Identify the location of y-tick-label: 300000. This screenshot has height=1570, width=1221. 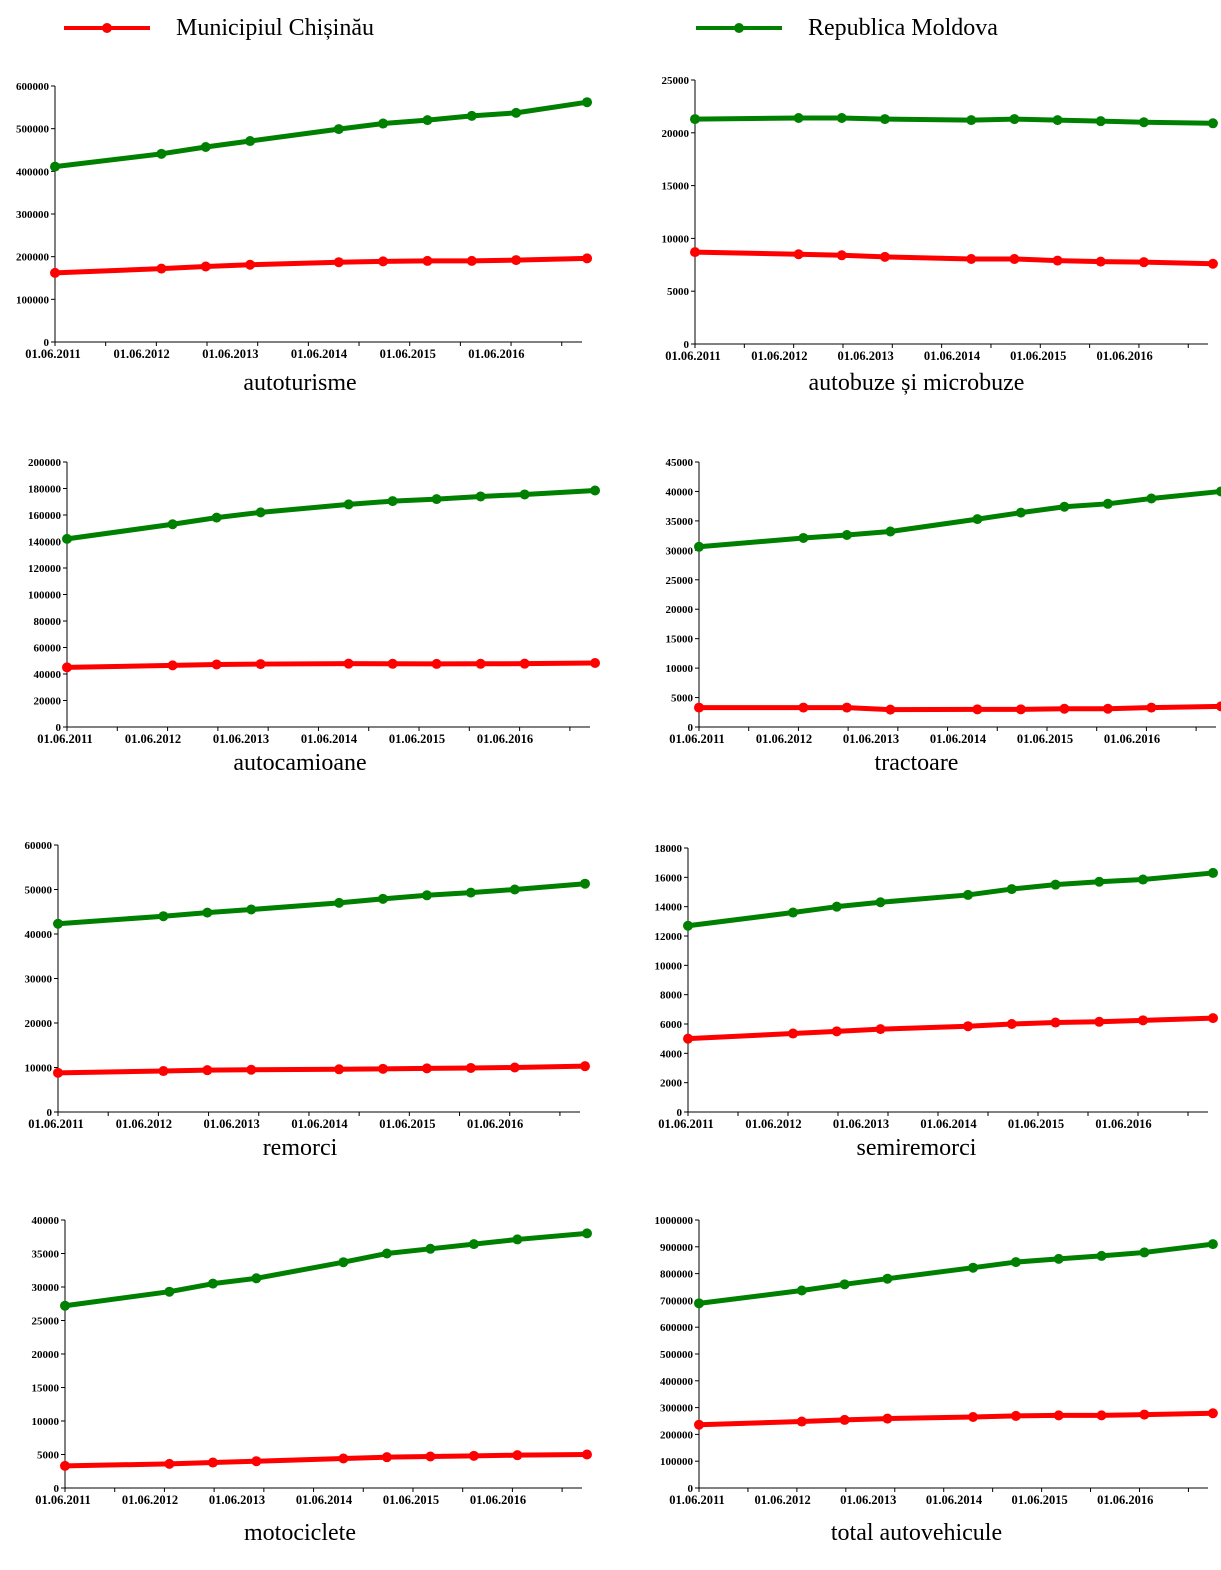
(33, 215).